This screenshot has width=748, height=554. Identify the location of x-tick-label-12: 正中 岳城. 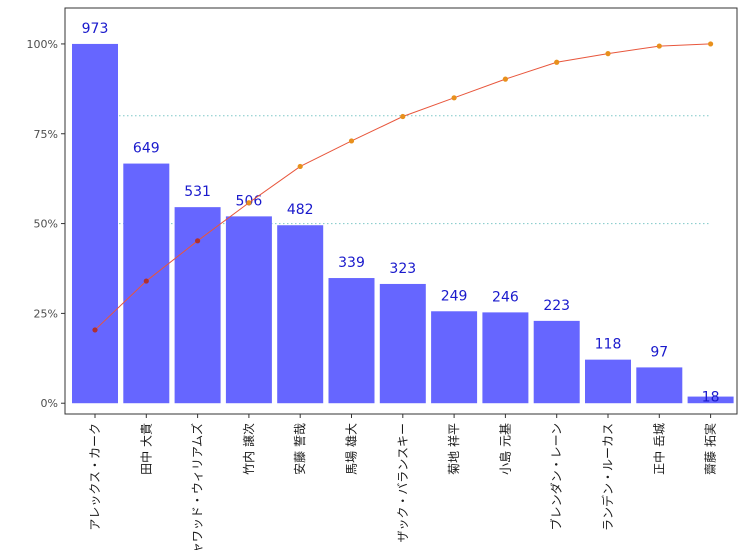
(658, 449).